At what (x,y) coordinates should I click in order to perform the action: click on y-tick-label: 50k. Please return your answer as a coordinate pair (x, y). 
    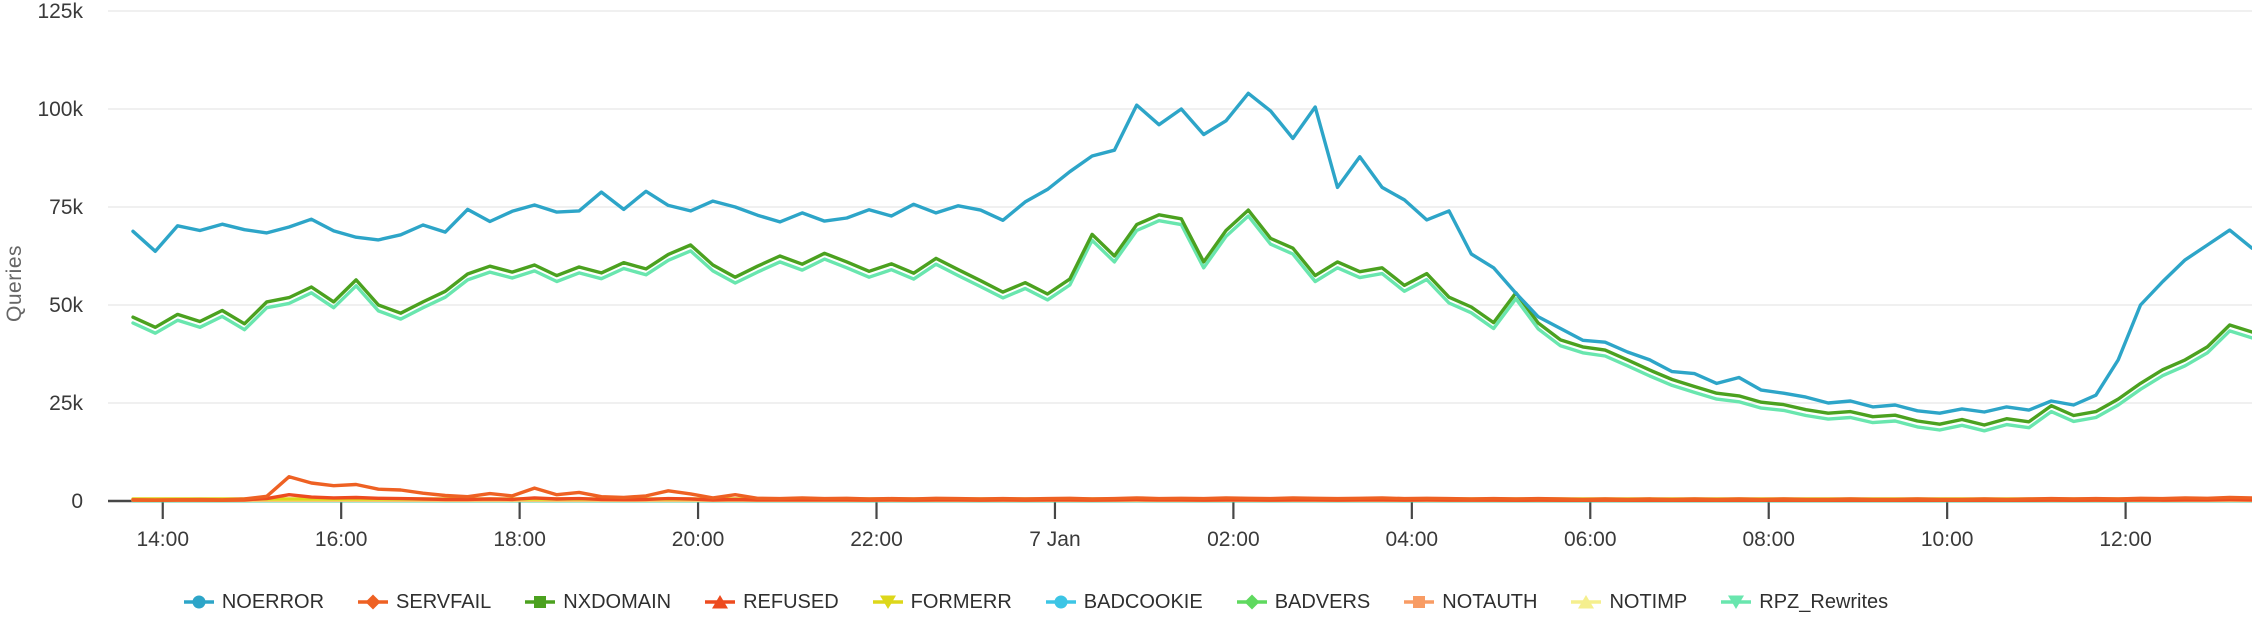
    Looking at the image, I should click on (66, 305).